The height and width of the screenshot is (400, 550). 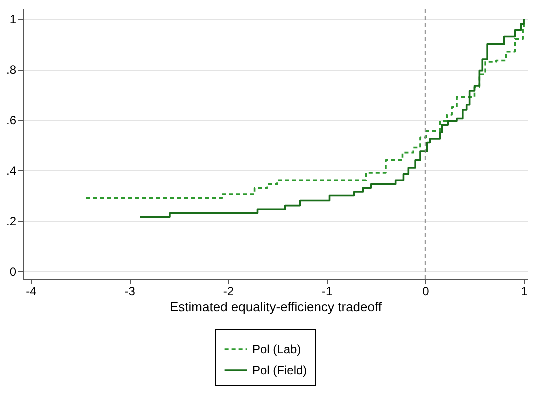 What do you see at coordinates (277, 349) in the screenshot?
I see `legend-label: Pol (Lab)` at bounding box center [277, 349].